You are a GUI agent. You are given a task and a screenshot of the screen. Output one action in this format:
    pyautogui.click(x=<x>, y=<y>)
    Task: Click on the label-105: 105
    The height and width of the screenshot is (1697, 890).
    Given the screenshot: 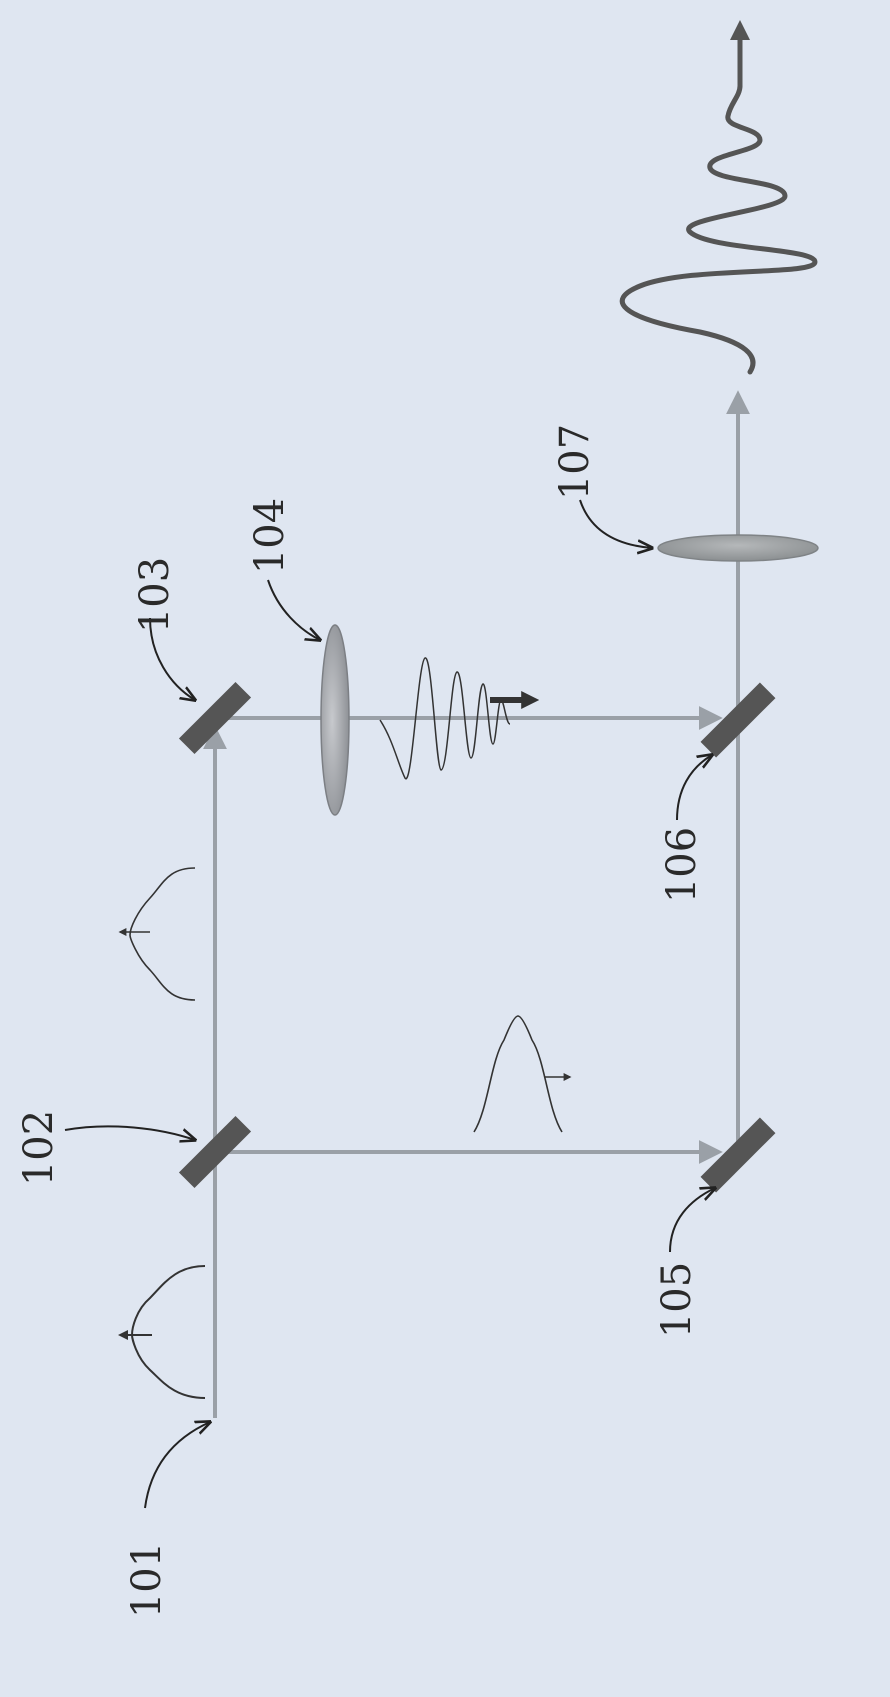 What is the action you would take?
    pyautogui.click(x=677, y=1300)
    